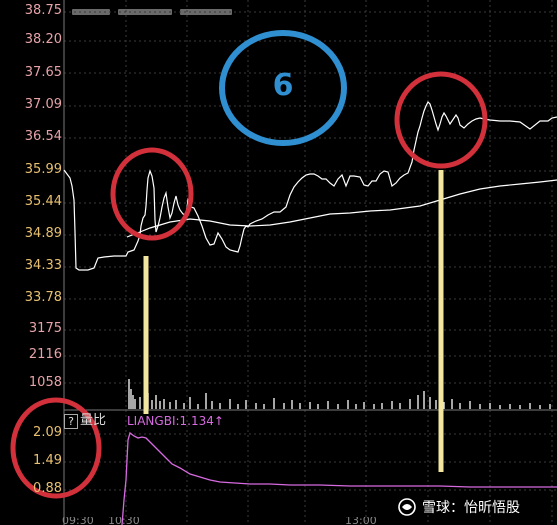 The height and width of the screenshot is (525, 557). Describe the element at coordinates (441, 120) in the screenshot. I see `highlight-circle-afternoon-high` at that location.